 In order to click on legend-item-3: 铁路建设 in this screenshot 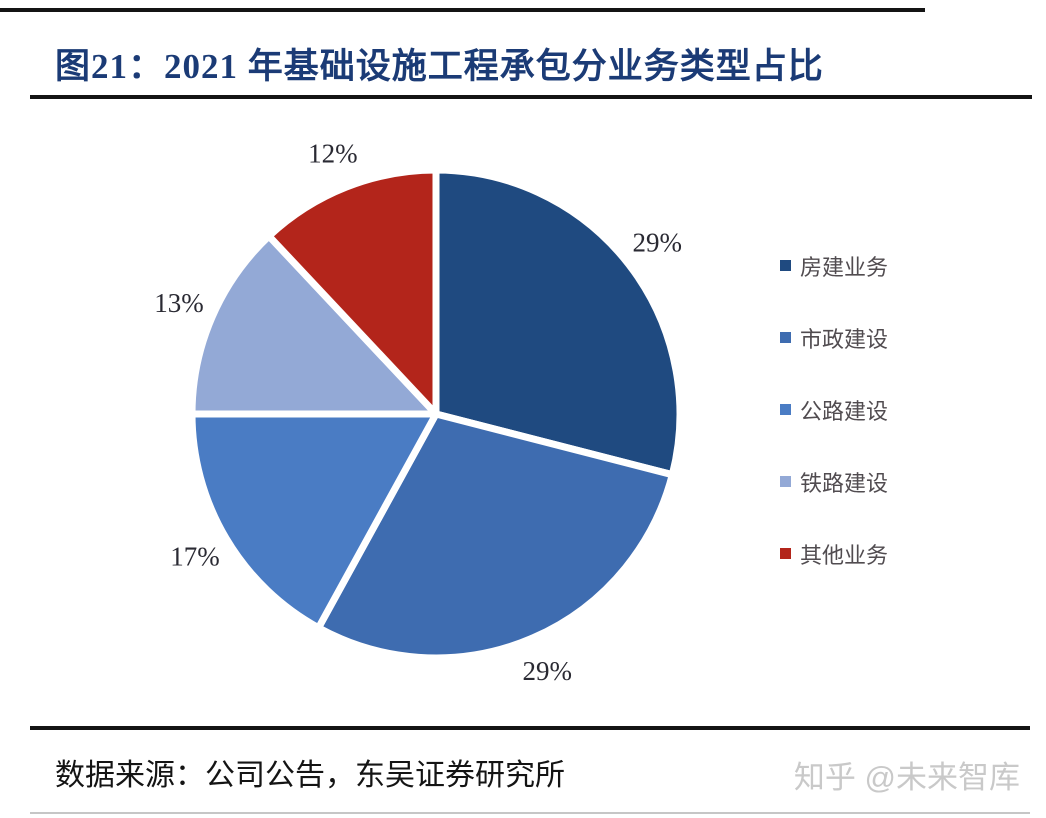, I will do `click(834, 482)`.